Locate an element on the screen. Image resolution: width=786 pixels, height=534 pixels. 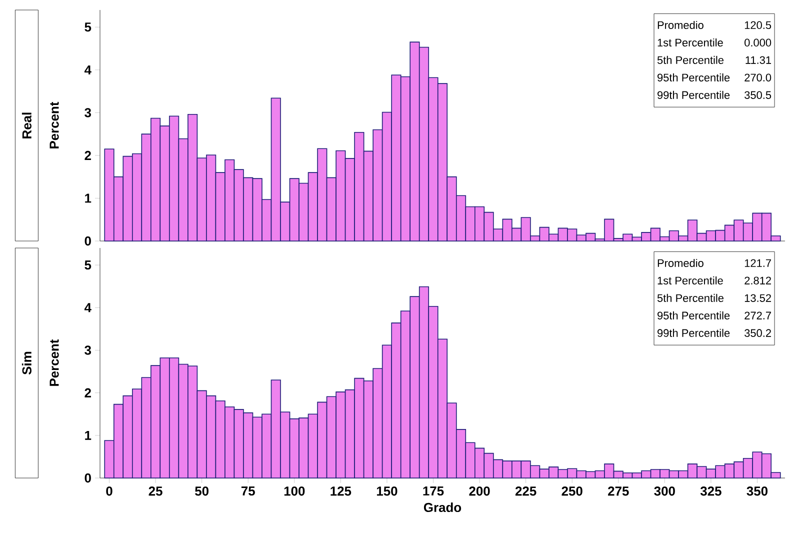
x-tick-label: 75 is located at coordinates (248, 491).